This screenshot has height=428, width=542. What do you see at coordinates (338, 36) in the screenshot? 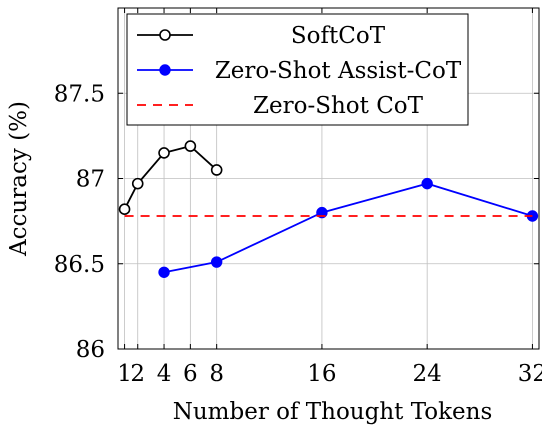
I see `legend-label: SoftCoT` at bounding box center [338, 36].